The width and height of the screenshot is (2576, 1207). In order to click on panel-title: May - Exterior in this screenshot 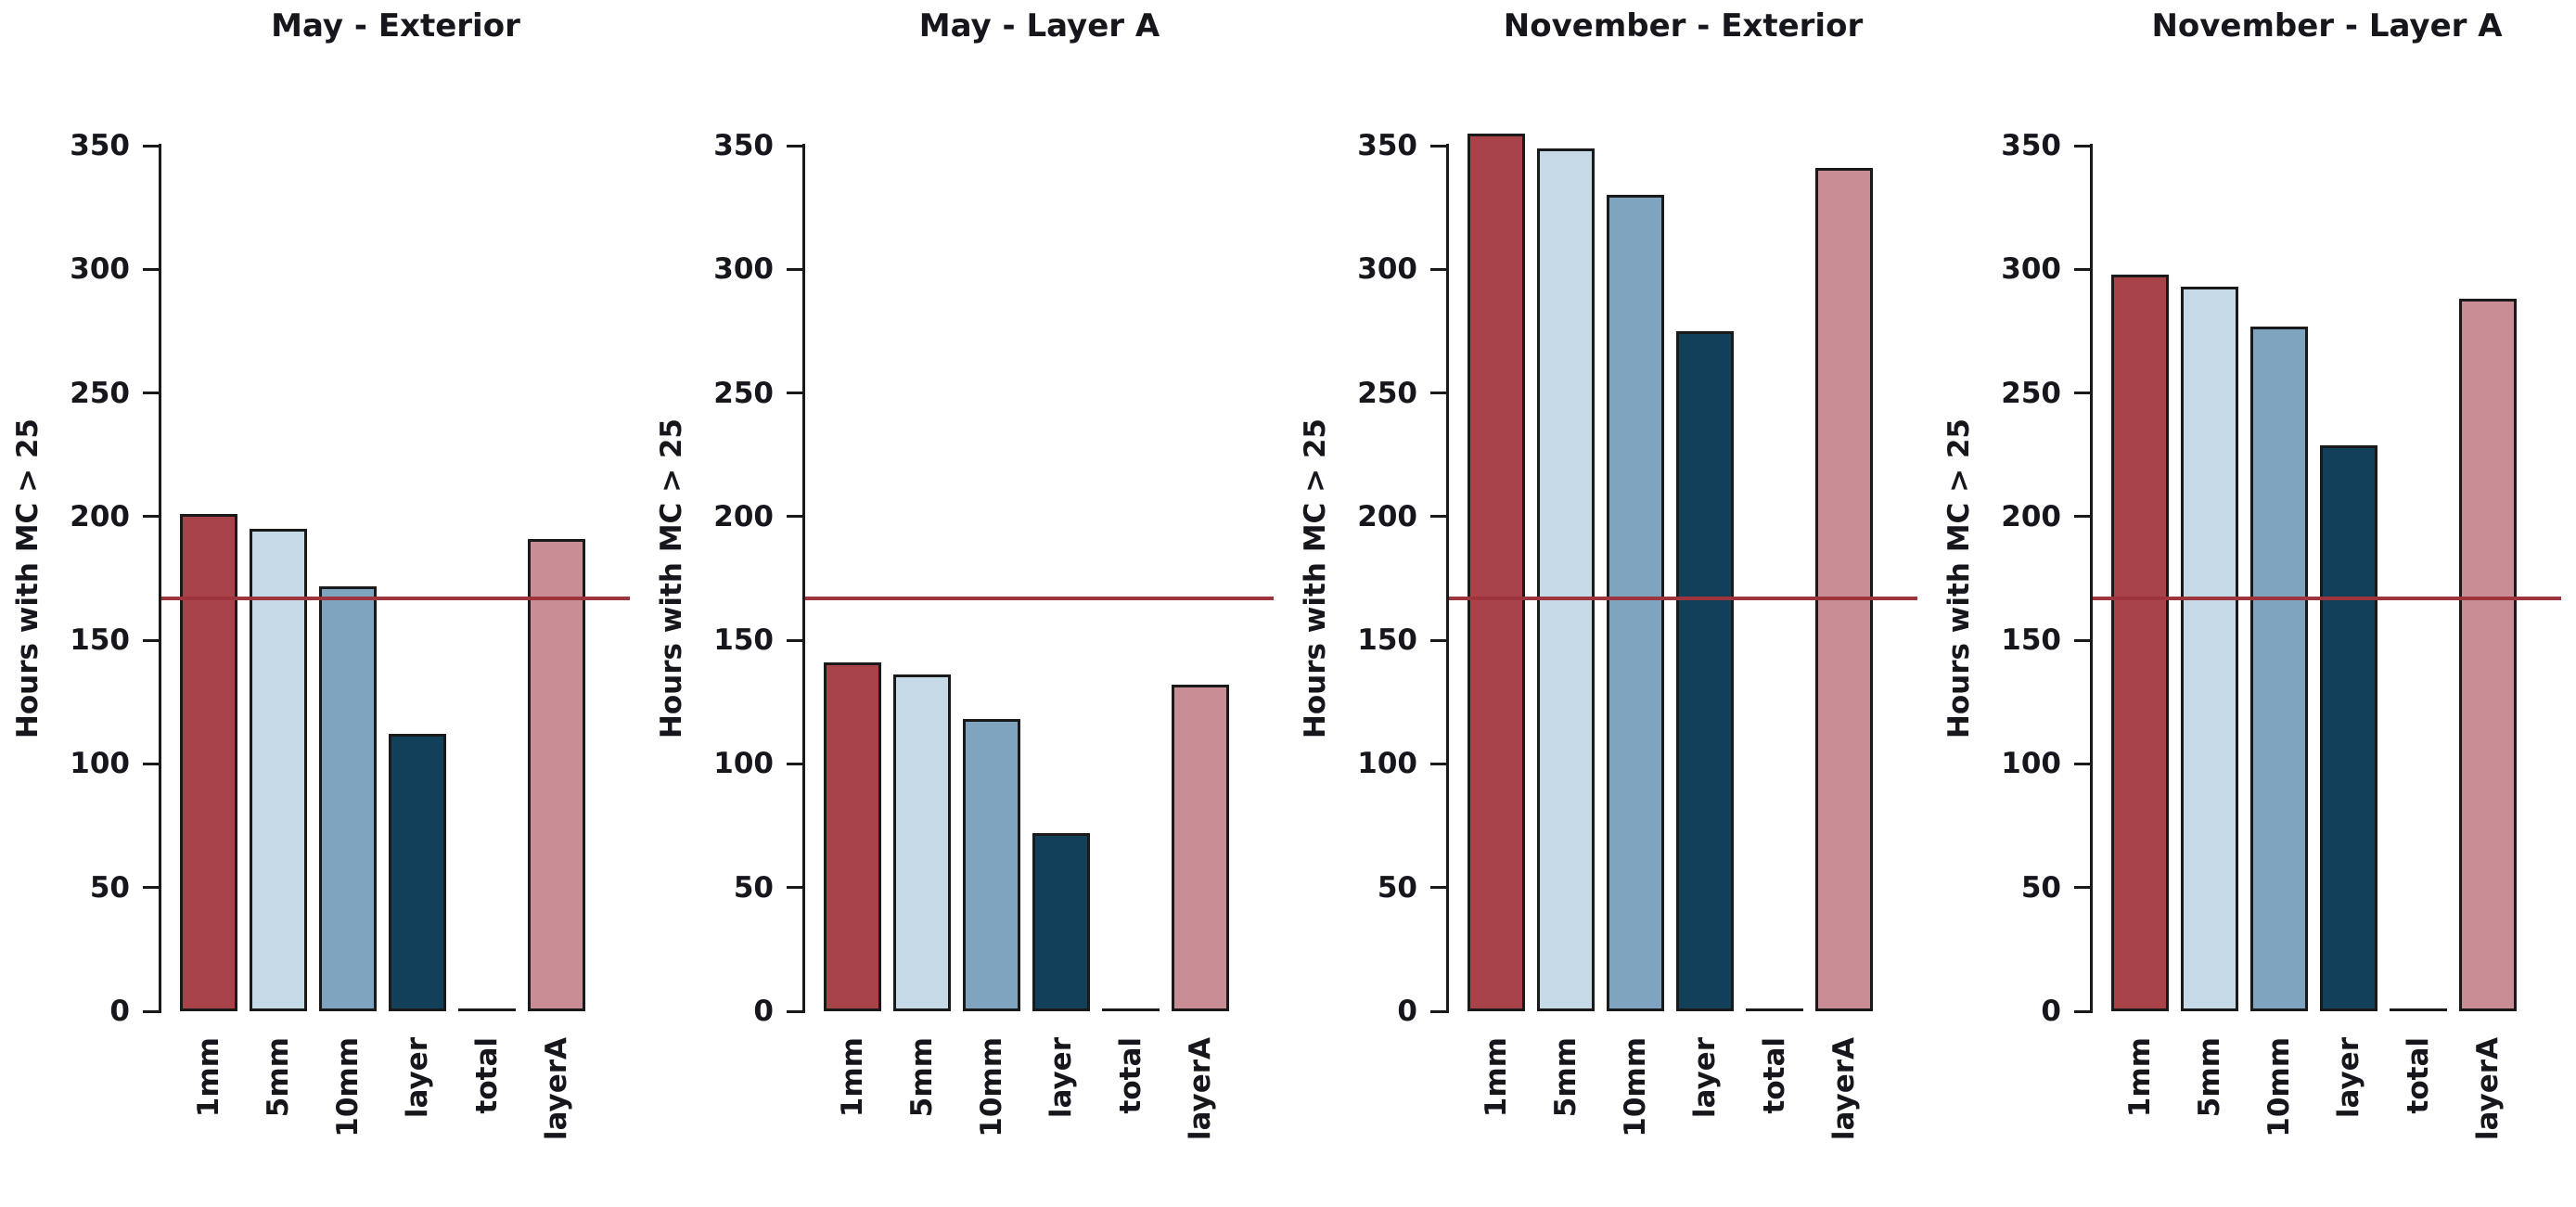, I will do `click(395, 26)`.